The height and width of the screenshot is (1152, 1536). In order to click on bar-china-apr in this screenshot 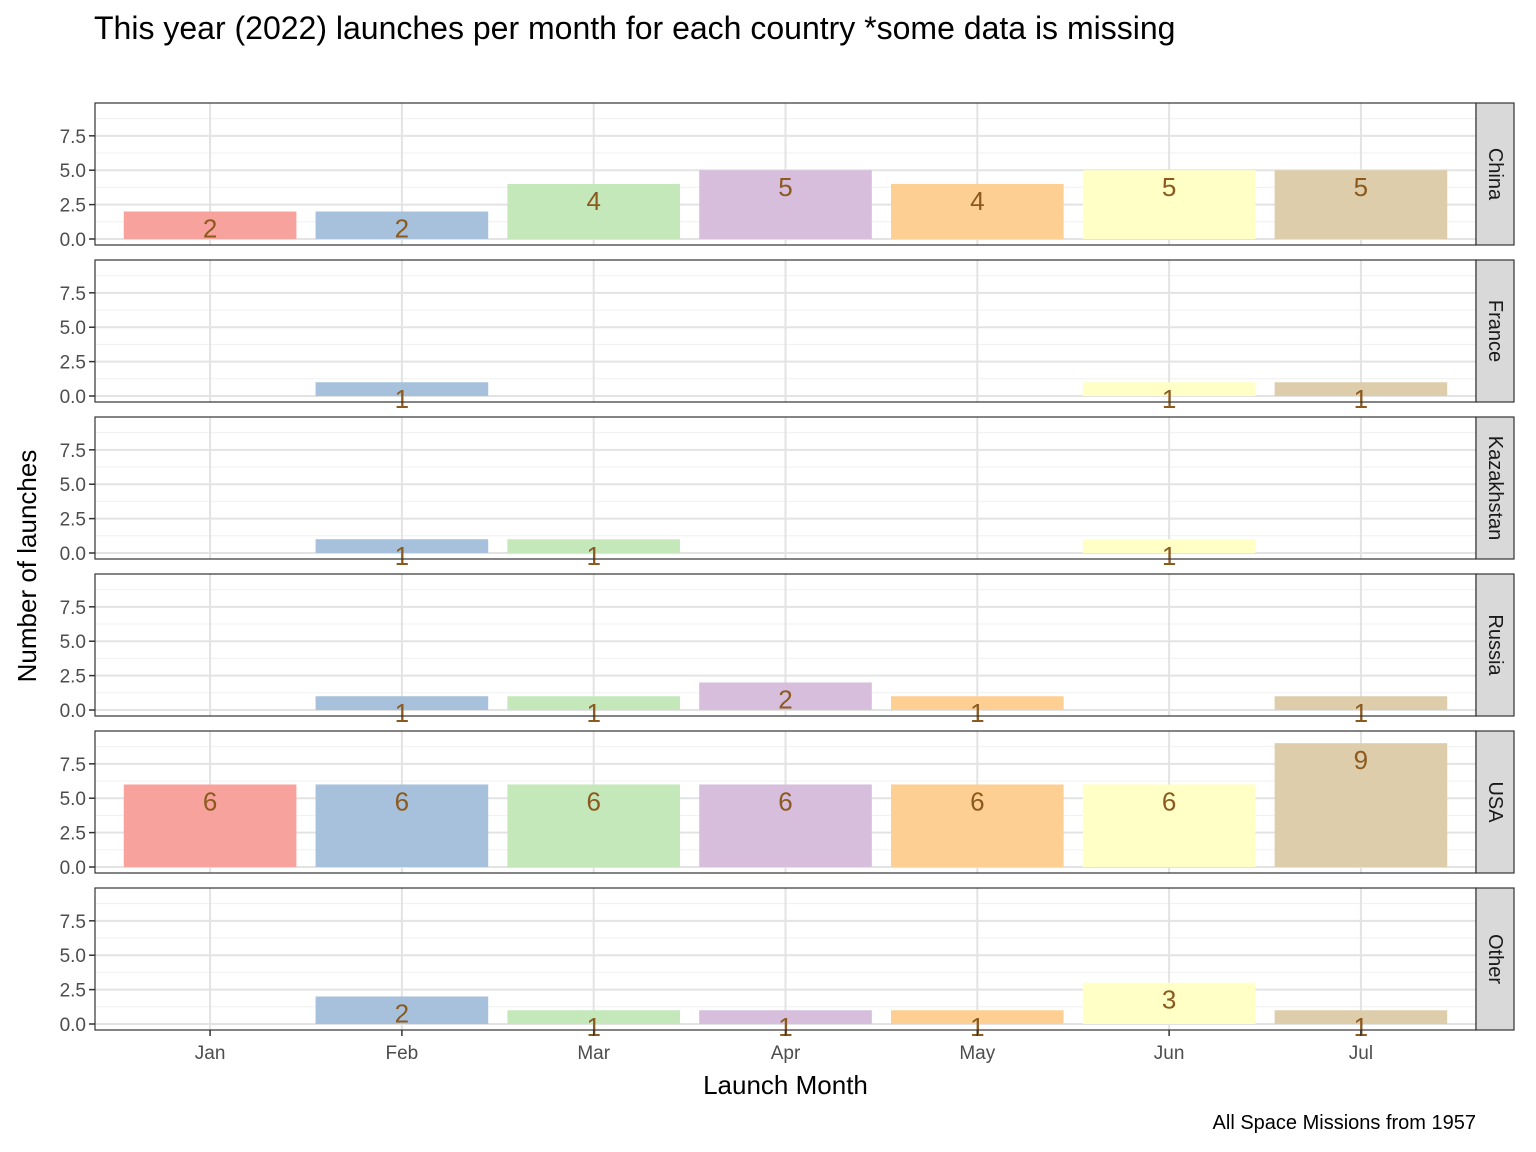, I will do `click(785, 204)`.